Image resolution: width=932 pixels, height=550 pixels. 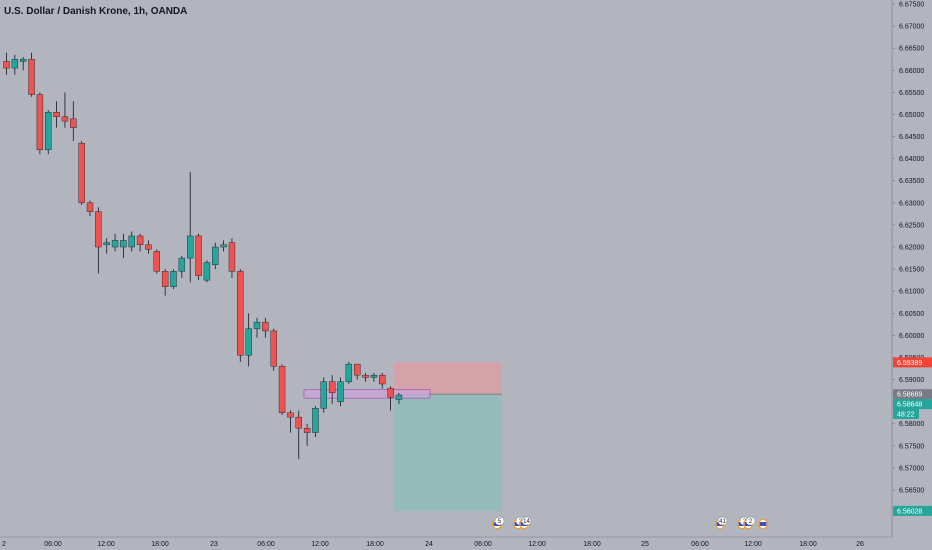 I want to click on price-tick-label: 6.65000, so click(x=911, y=115).